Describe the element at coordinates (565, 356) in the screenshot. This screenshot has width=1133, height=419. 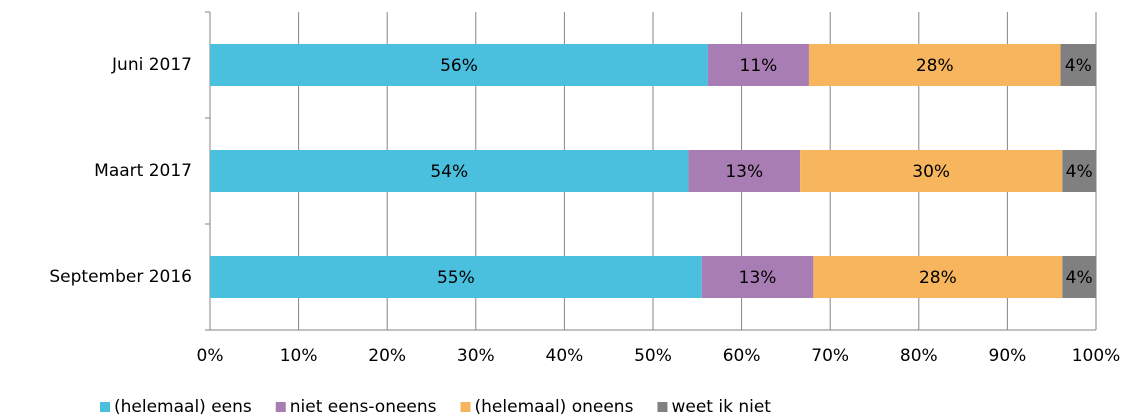
I see `x-tick-label: 40%` at that location.